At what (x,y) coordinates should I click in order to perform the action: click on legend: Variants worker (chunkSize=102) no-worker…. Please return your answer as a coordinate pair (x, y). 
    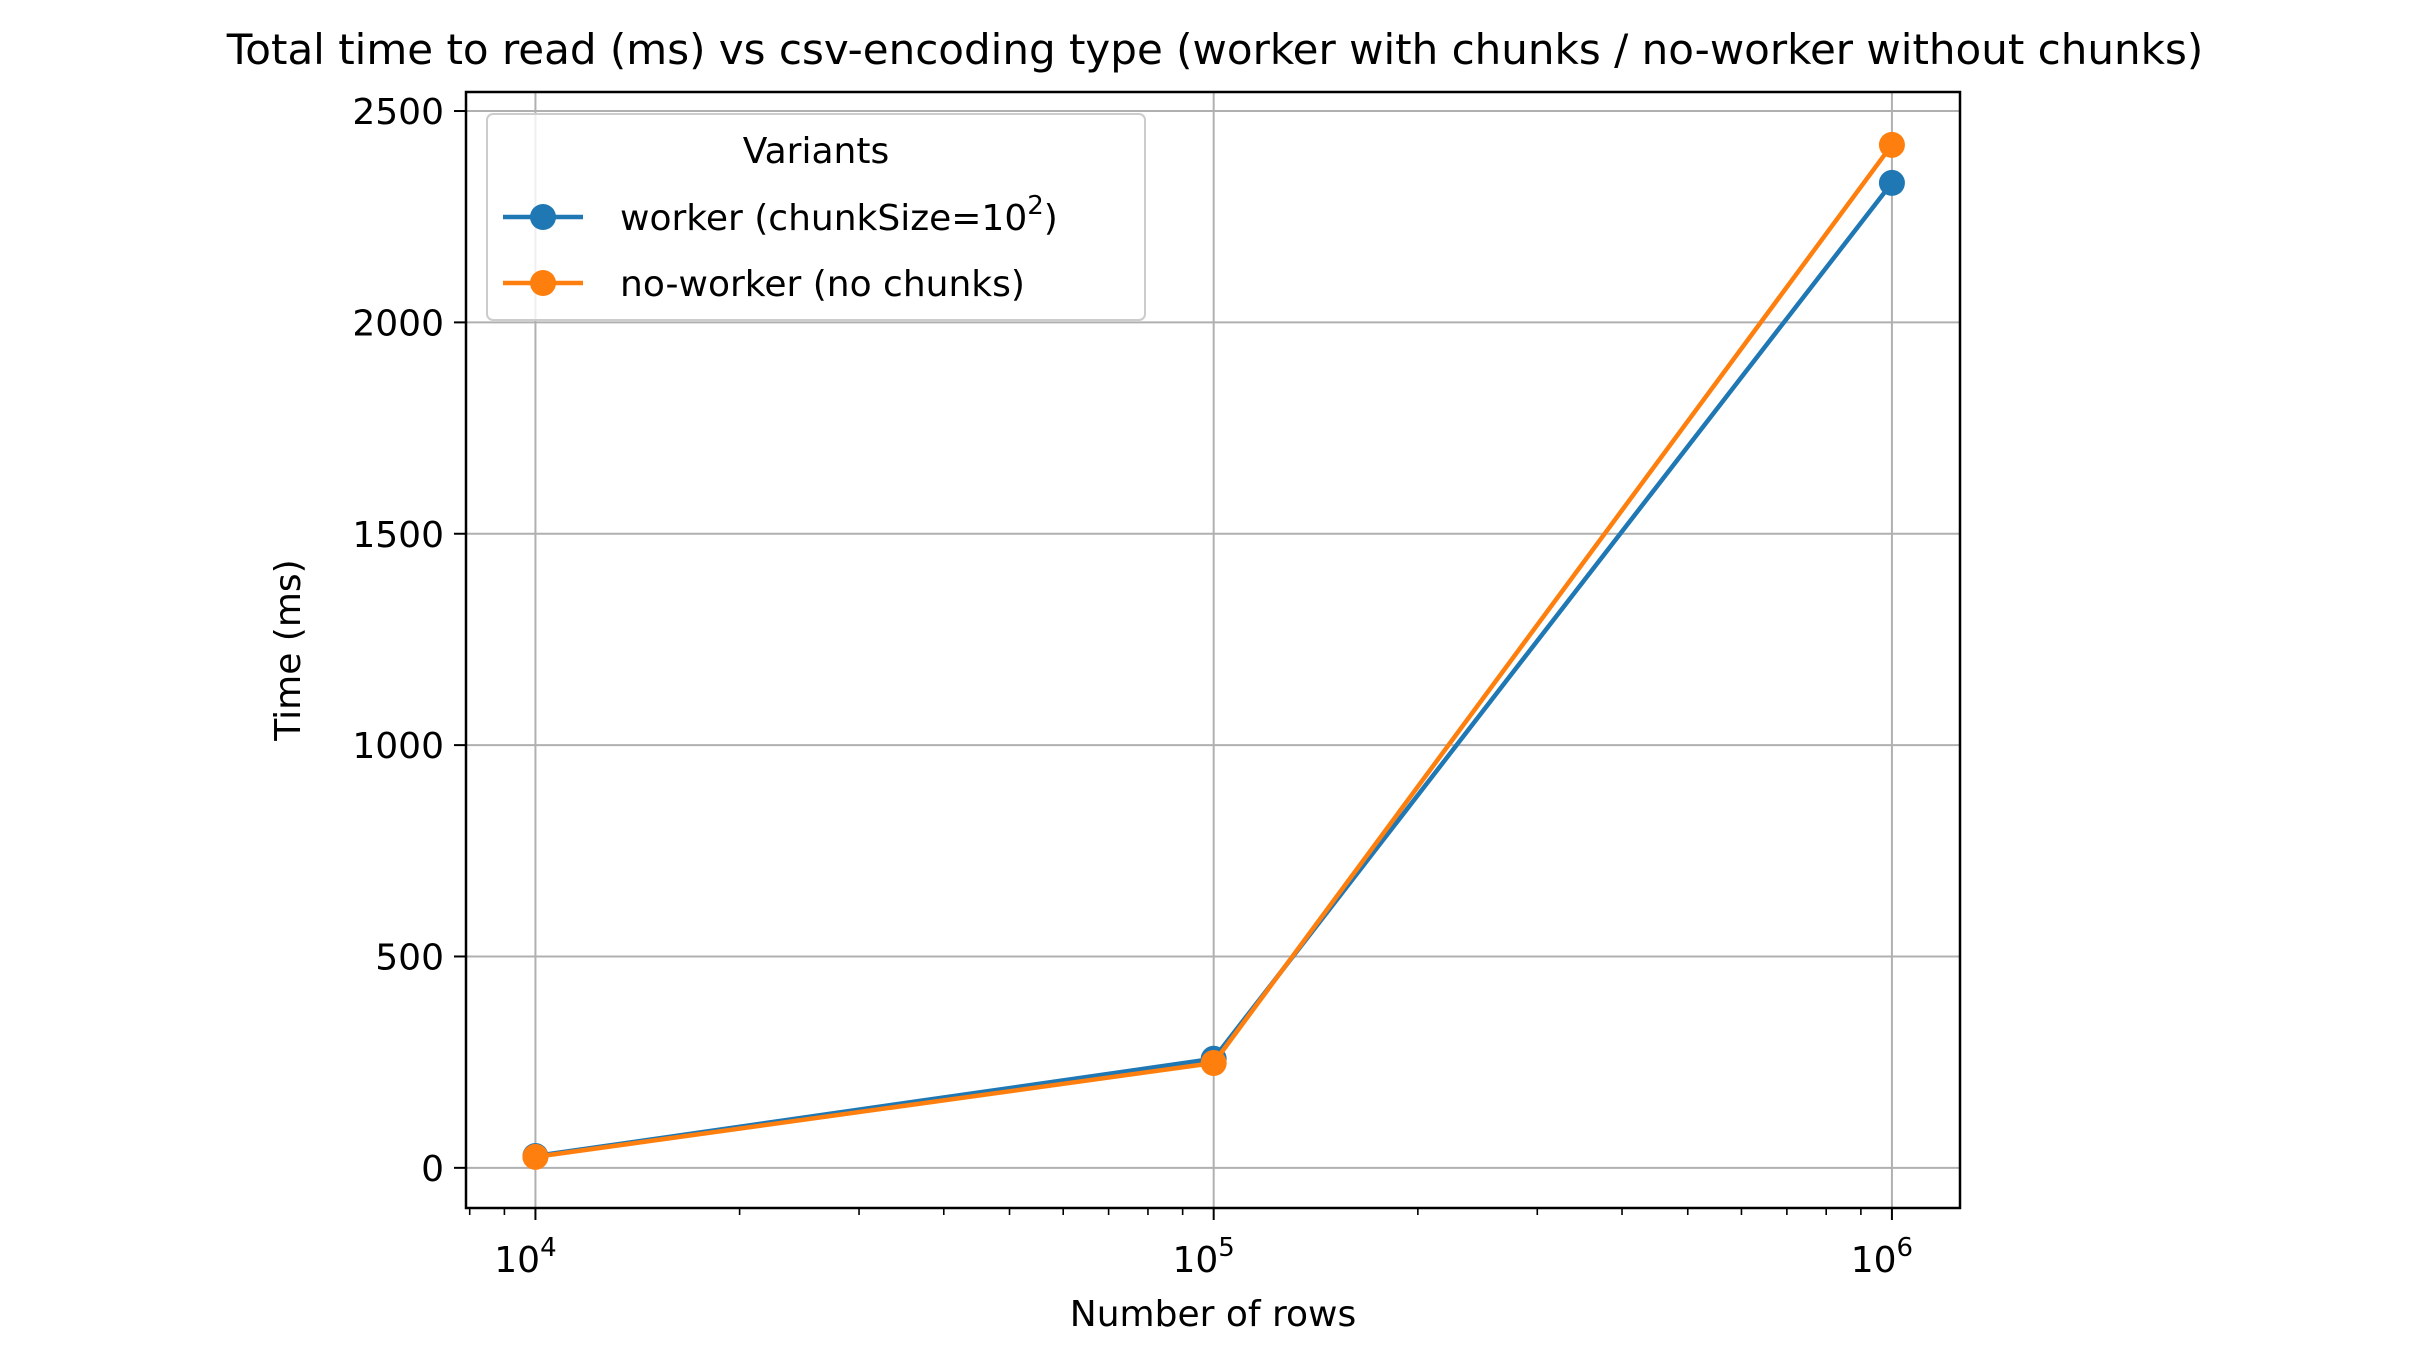
    Looking at the image, I should click on (816, 217).